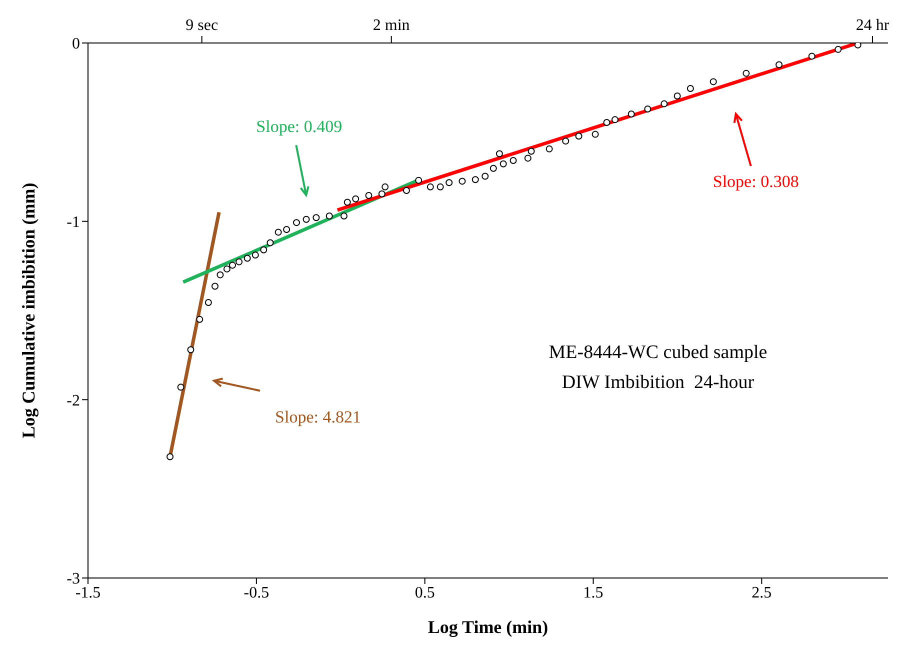 This screenshot has height=656, width=915. What do you see at coordinates (28, 310) in the screenshot?
I see `y-axis-title: Log Cumulative imbibition (mm)` at bounding box center [28, 310].